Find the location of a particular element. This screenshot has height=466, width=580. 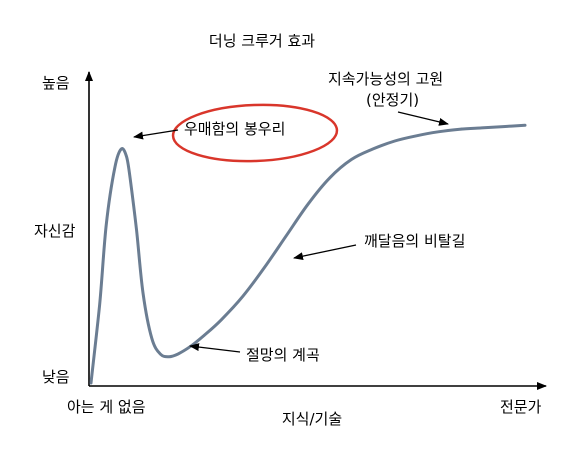

chart-title: 더닝 크루거 효과 is located at coordinates (262, 41).